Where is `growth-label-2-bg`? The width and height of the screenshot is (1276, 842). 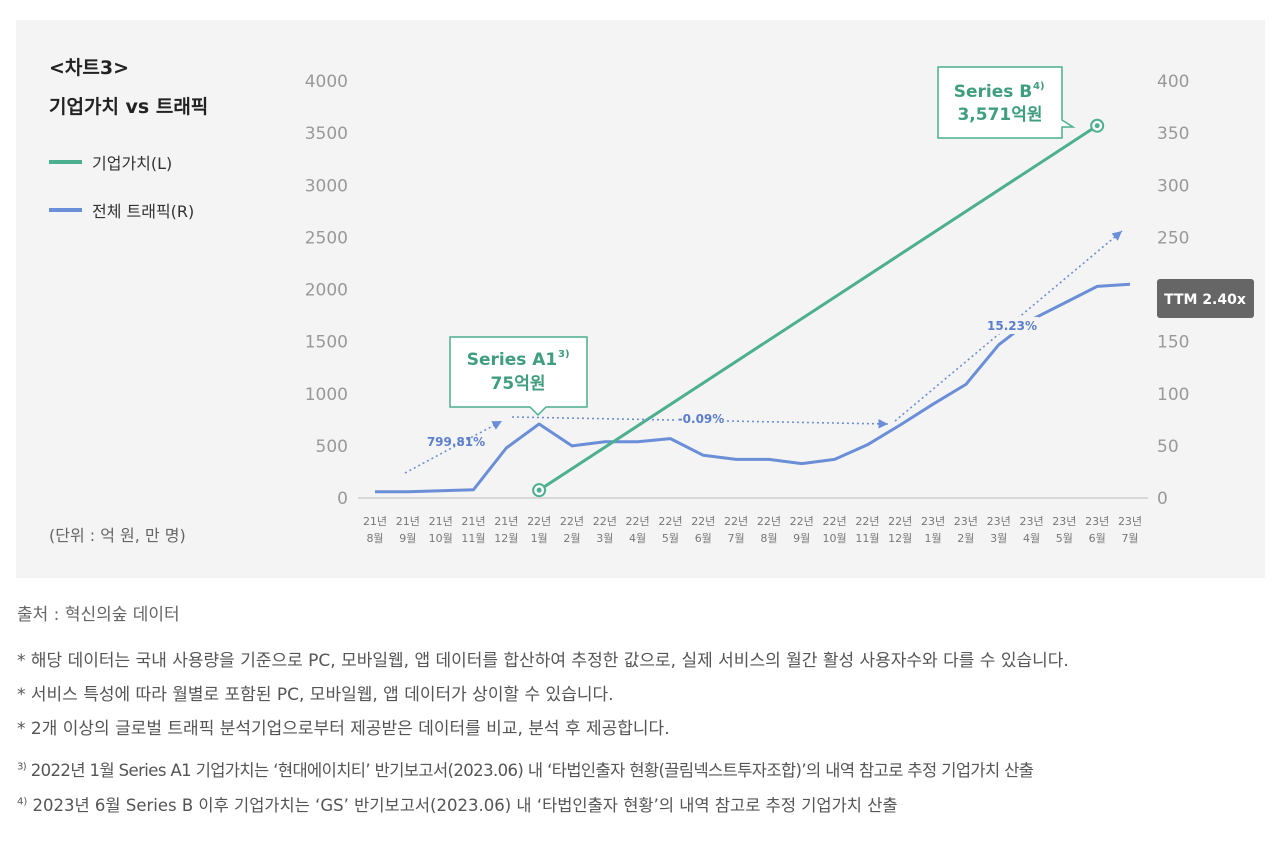 growth-label-2-bg is located at coordinates (701, 418).